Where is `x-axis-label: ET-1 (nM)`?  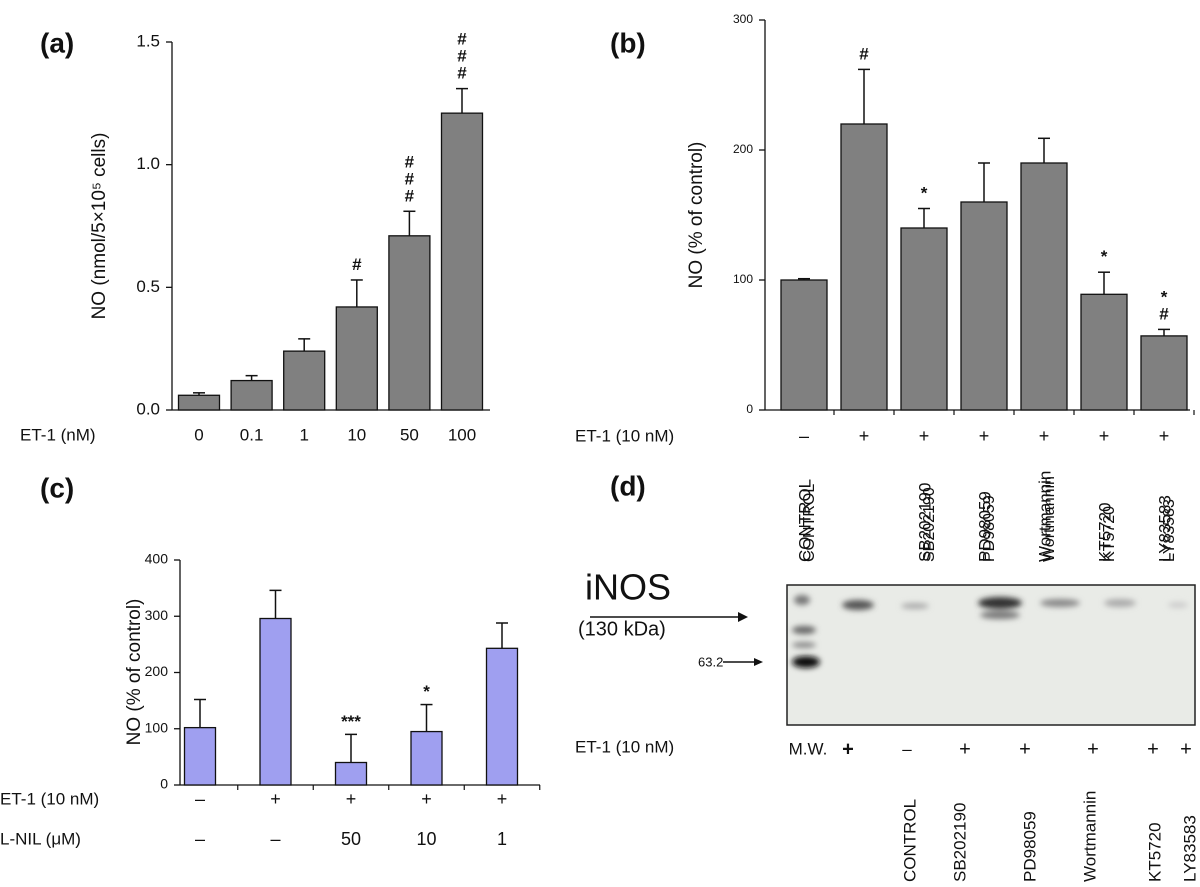
x-axis-label: ET-1 (nM) is located at coordinates (58, 434).